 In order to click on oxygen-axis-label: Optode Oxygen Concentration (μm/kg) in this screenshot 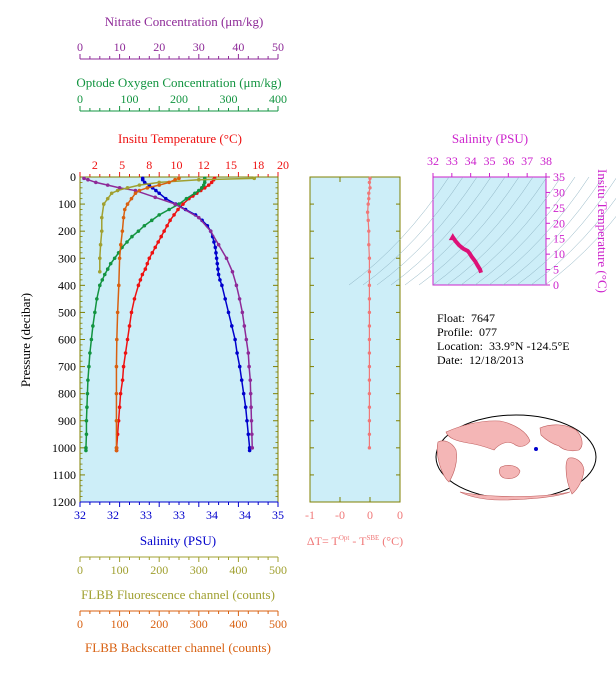, I will do `click(178, 82)`.